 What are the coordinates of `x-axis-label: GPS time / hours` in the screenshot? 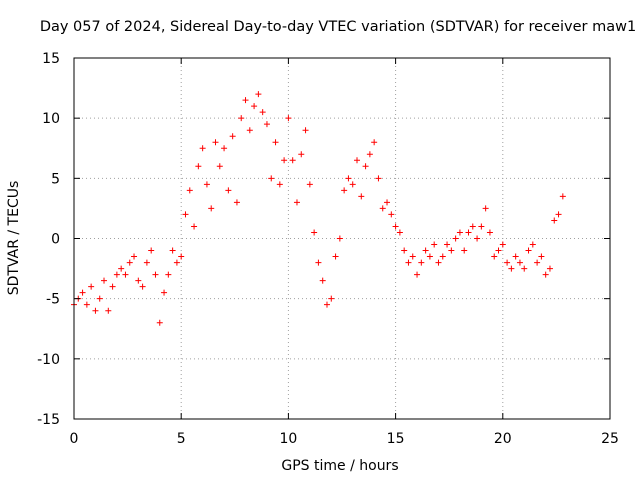 It's located at (339, 466).